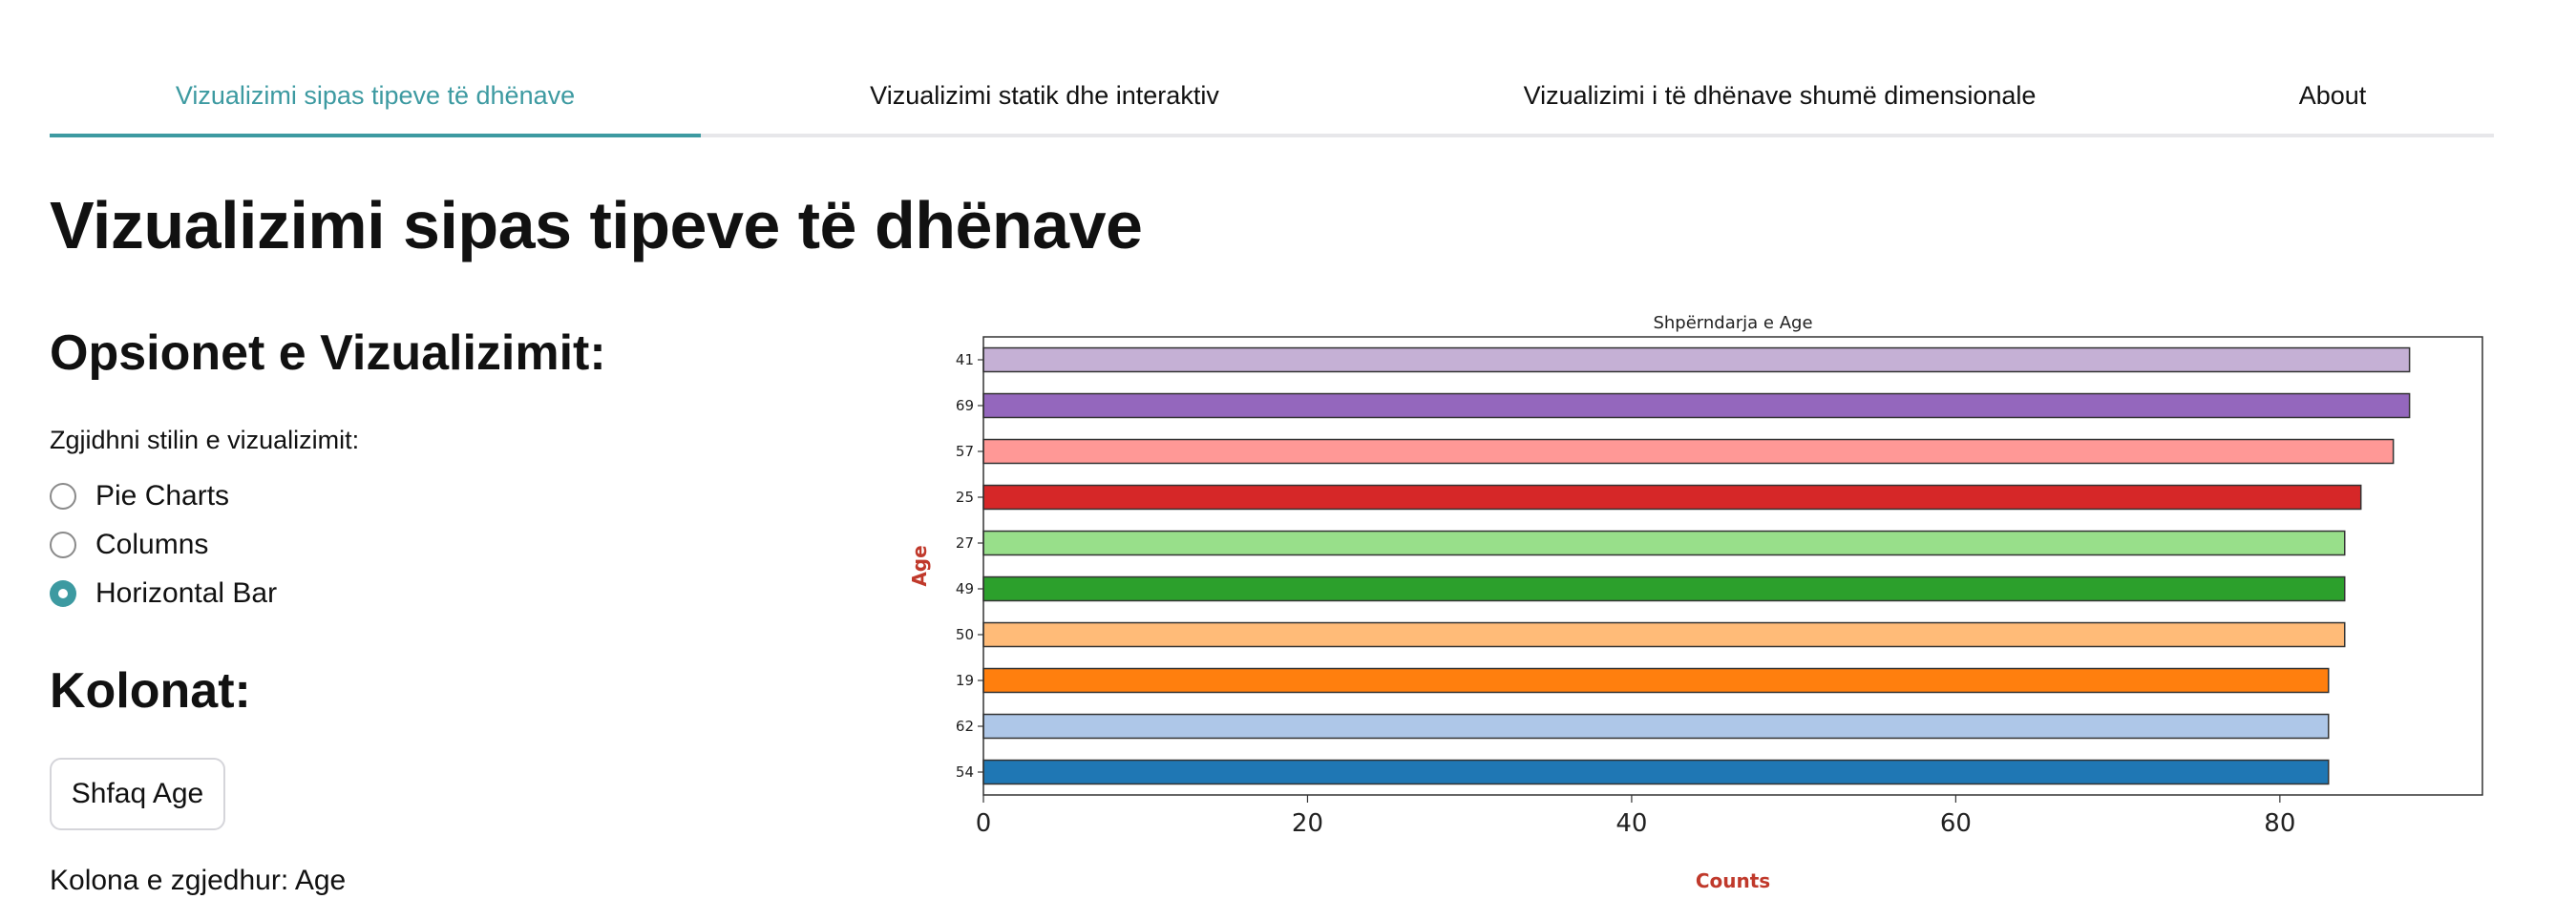 The image size is (2576, 899). What do you see at coordinates (2279, 823) in the screenshot?
I see `x-tick-label: 80` at bounding box center [2279, 823].